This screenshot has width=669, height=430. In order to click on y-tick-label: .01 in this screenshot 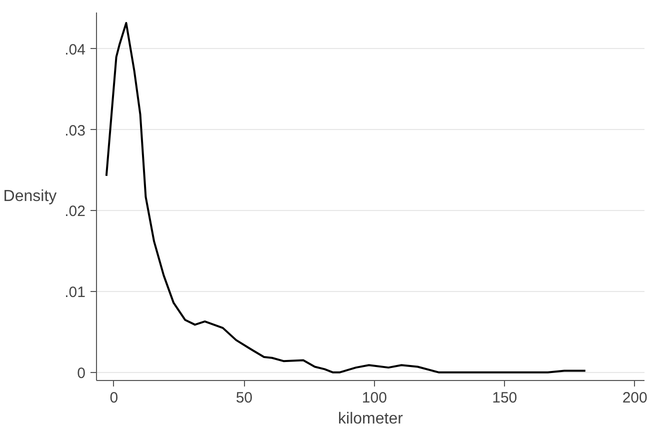, I will do `click(75, 293)`.